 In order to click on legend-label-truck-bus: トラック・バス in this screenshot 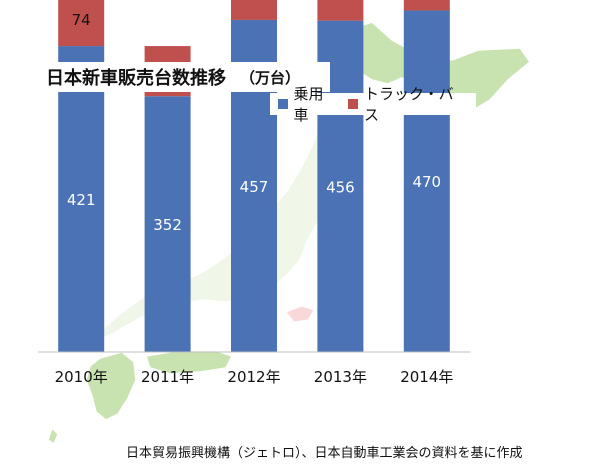, I will do `click(408, 104)`.